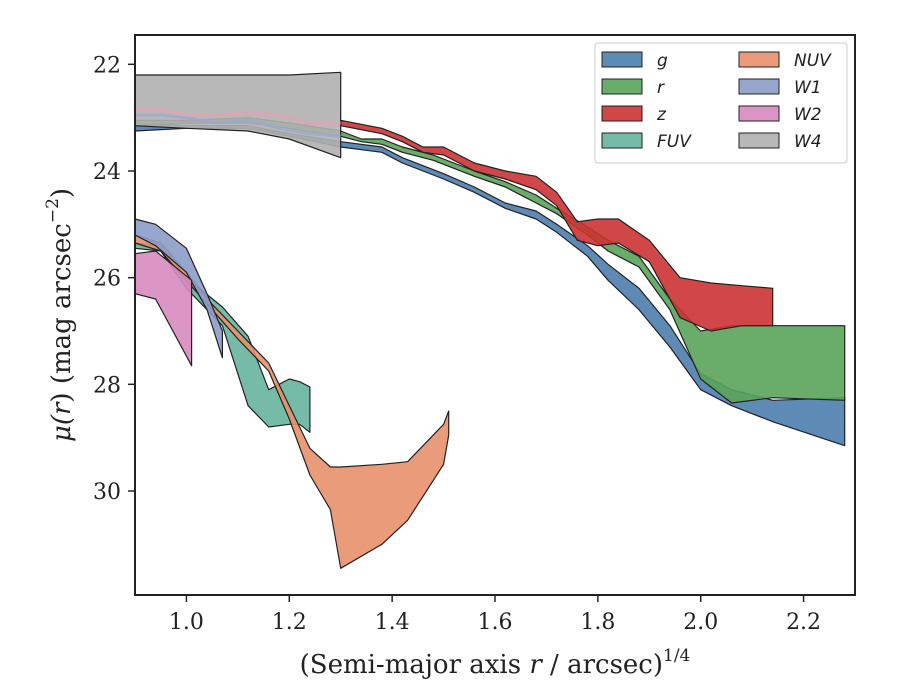  I want to click on legend-label-w4: W4, so click(808, 142).